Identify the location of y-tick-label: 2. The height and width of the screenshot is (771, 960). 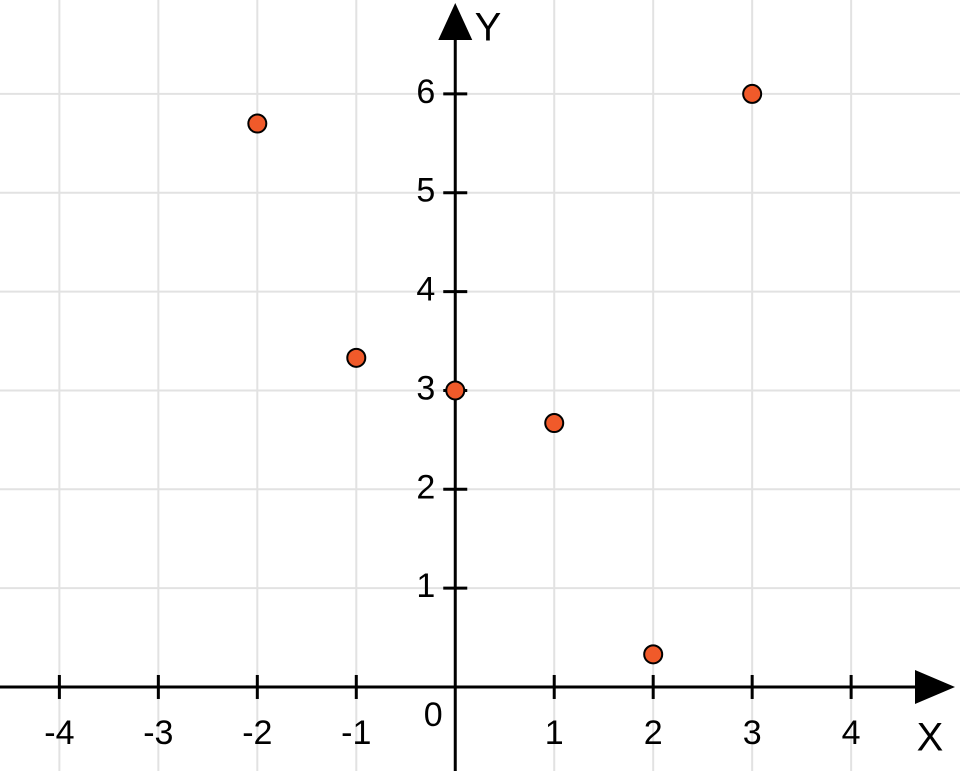
(425, 487).